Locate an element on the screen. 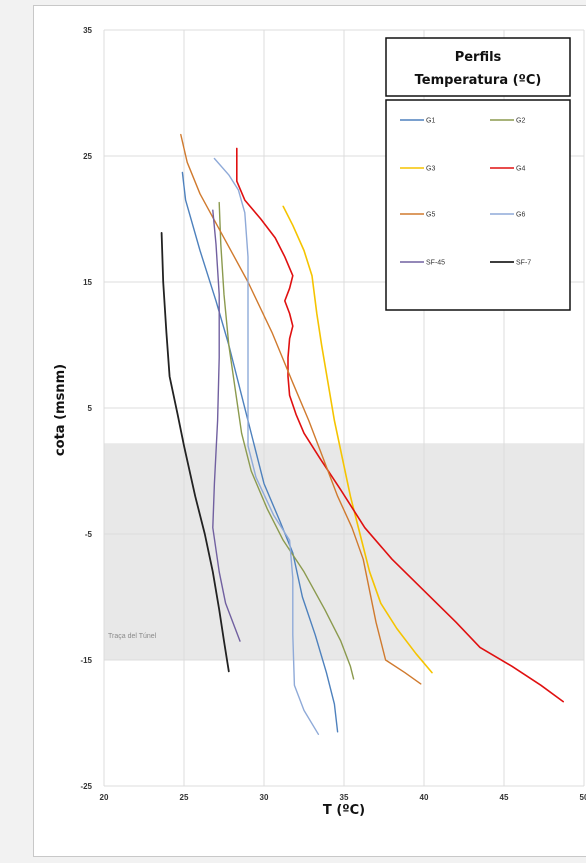 This screenshot has height=863, width=586. y-tick-label: 15 is located at coordinates (87, 282).